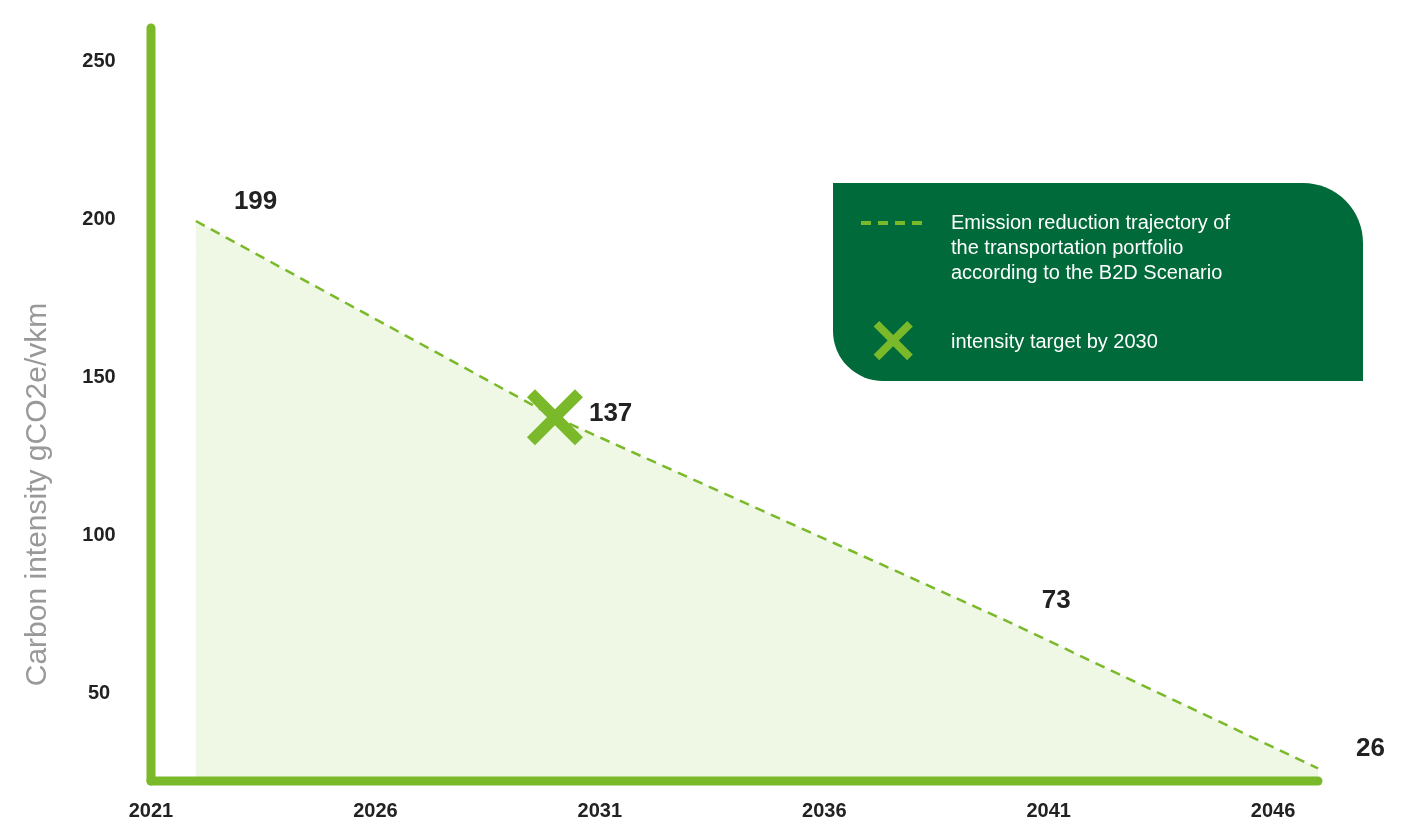  I want to click on legend-label: intensity target by 2030, so click(1054, 341).